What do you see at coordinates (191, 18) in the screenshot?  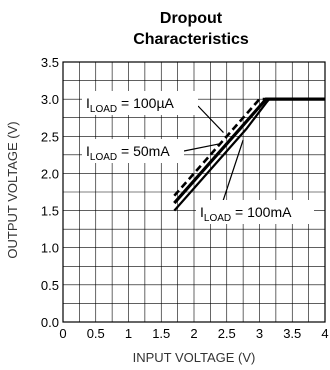 I see `chart-title-line1: Dropout` at bounding box center [191, 18].